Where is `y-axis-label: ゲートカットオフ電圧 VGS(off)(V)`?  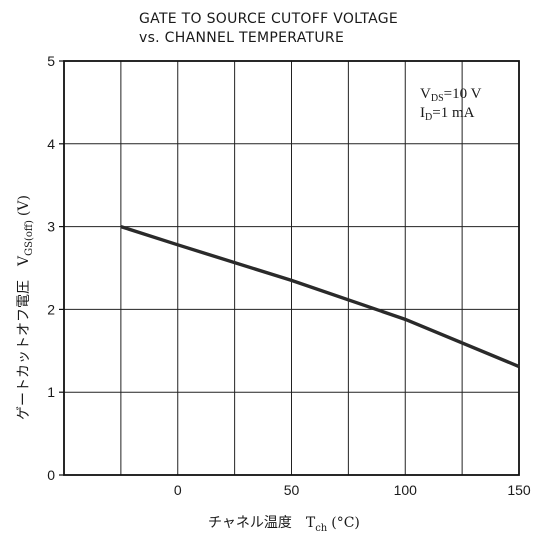 y-axis-label: ゲートカットオフ電圧 VGS(off)(V) is located at coordinates (25, 307).